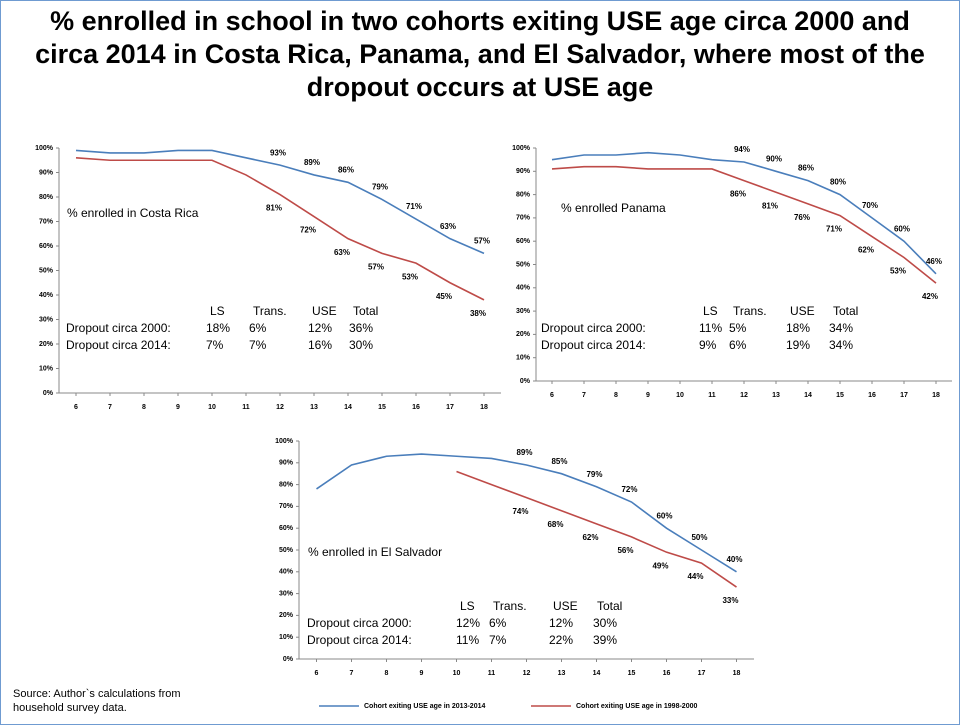 The image size is (960, 725). What do you see at coordinates (359, 640) in the screenshot?
I see `table-cell: Dropout circa 2014:` at bounding box center [359, 640].